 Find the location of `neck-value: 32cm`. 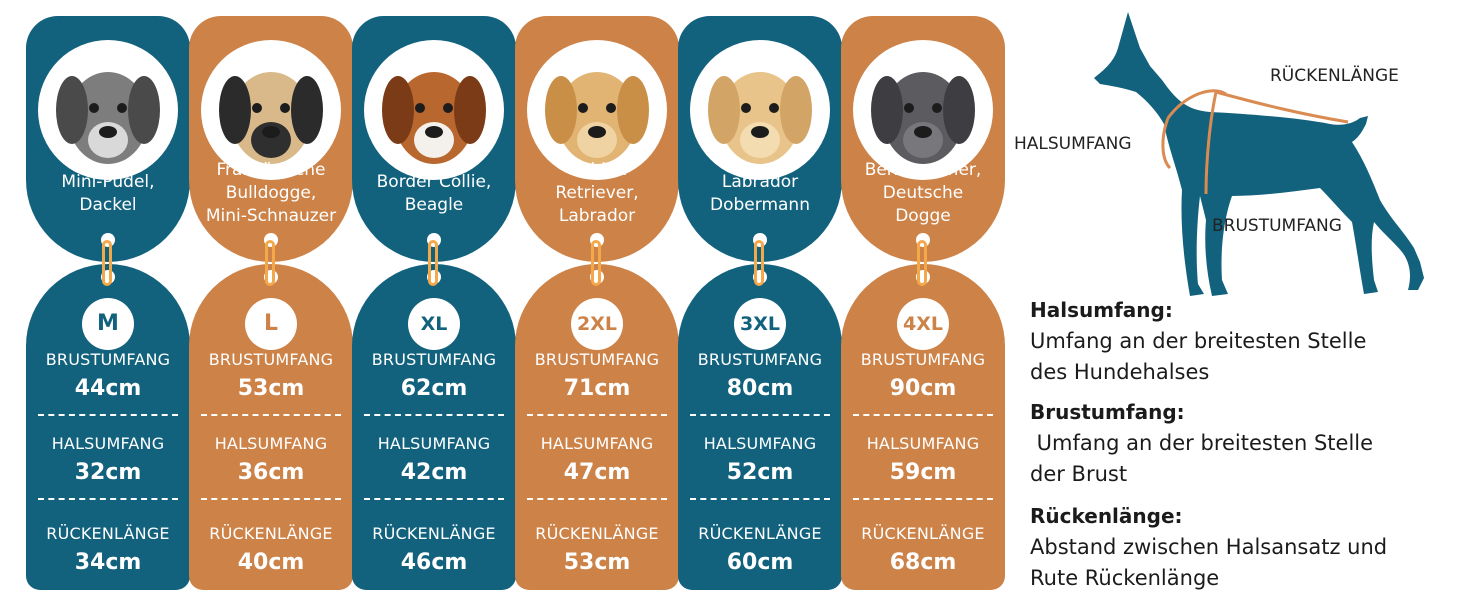

neck-value: 32cm is located at coordinates (108, 472).